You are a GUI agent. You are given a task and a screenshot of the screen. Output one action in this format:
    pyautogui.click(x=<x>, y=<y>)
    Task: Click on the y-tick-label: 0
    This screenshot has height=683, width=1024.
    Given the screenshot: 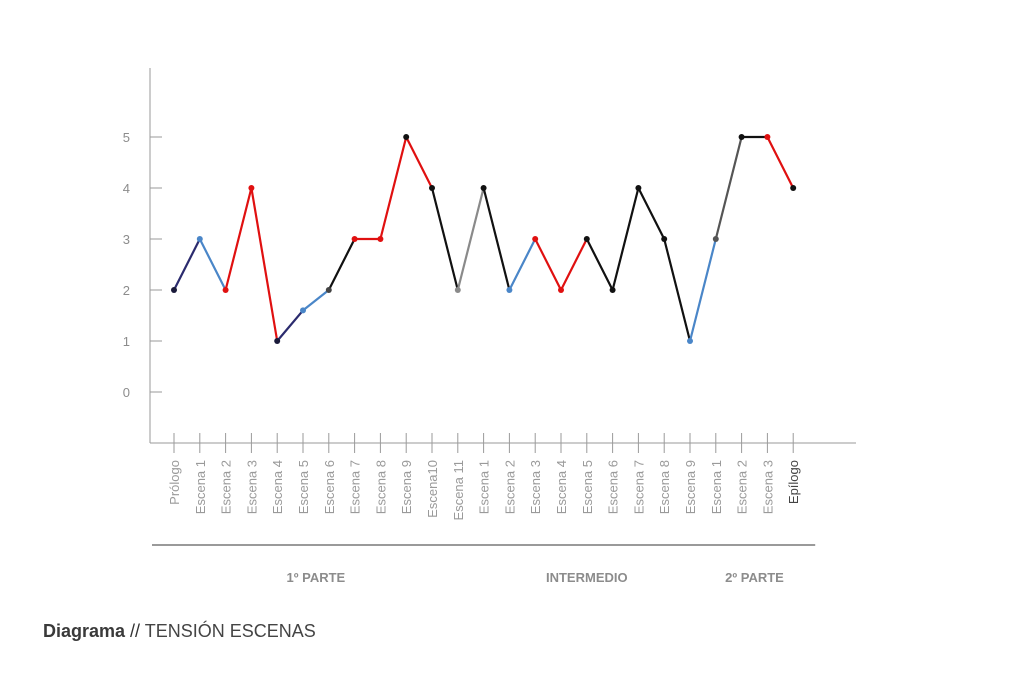 What is the action you would take?
    pyautogui.click(x=126, y=392)
    